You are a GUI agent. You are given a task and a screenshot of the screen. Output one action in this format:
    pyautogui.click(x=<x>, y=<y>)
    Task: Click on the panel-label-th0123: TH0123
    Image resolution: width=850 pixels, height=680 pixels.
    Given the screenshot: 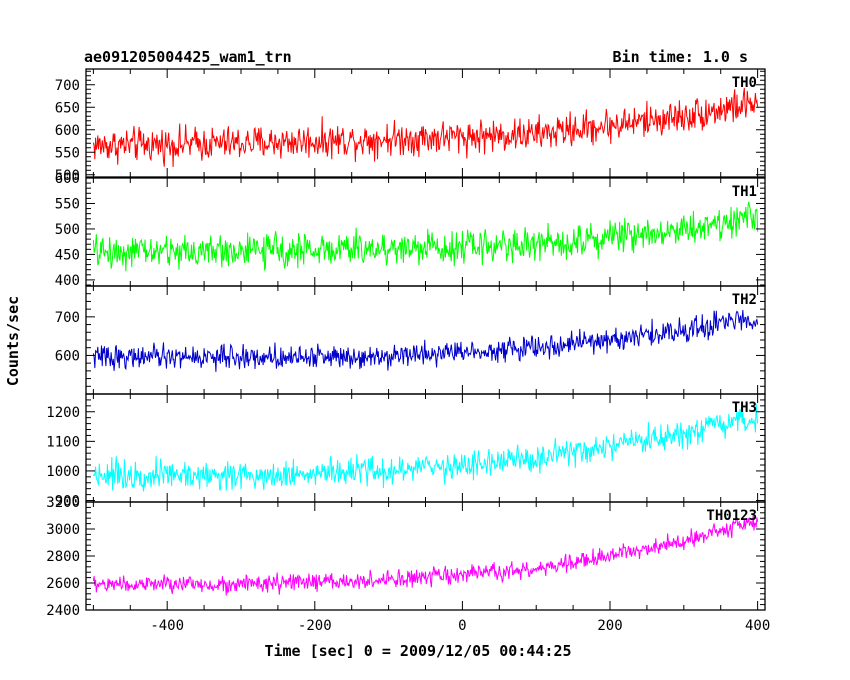 What is the action you would take?
    pyautogui.click(x=731, y=516)
    